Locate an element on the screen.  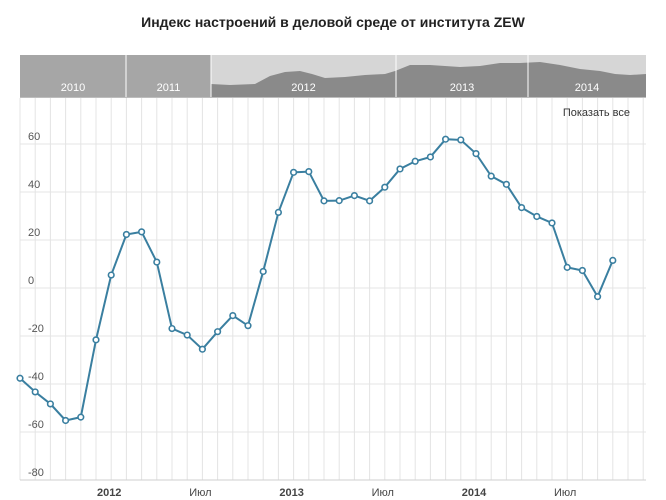
navigator-year-label: 2012 is located at coordinates (303, 88).